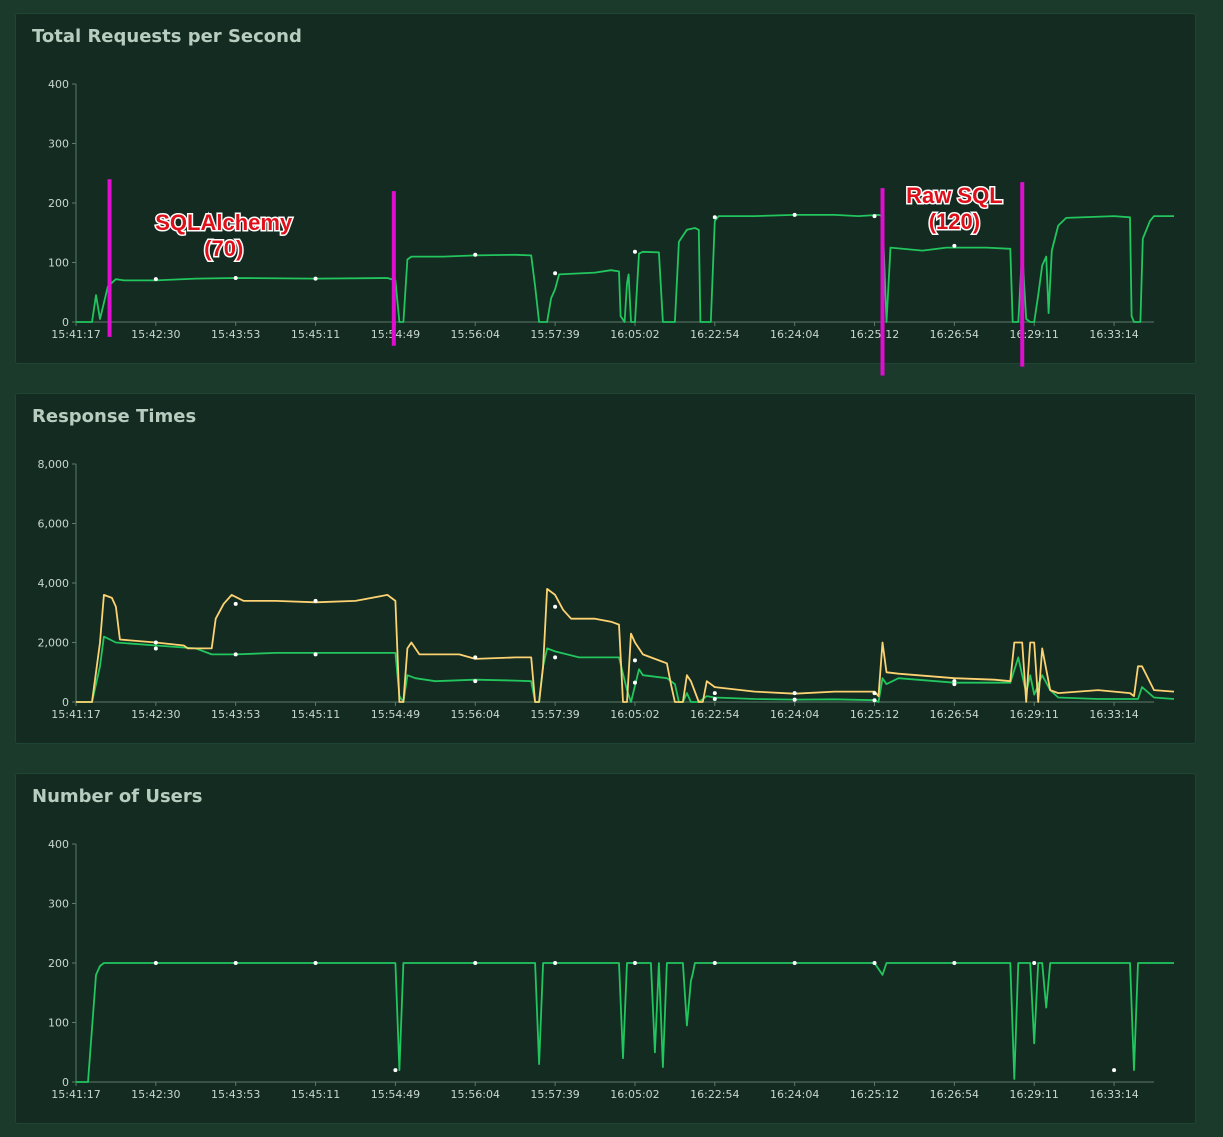 The height and width of the screenshot is (1137, 1223). Describe the element at coordinates (58, 1023) in the screenshot. I see `y-tick-label: 100` at that location.